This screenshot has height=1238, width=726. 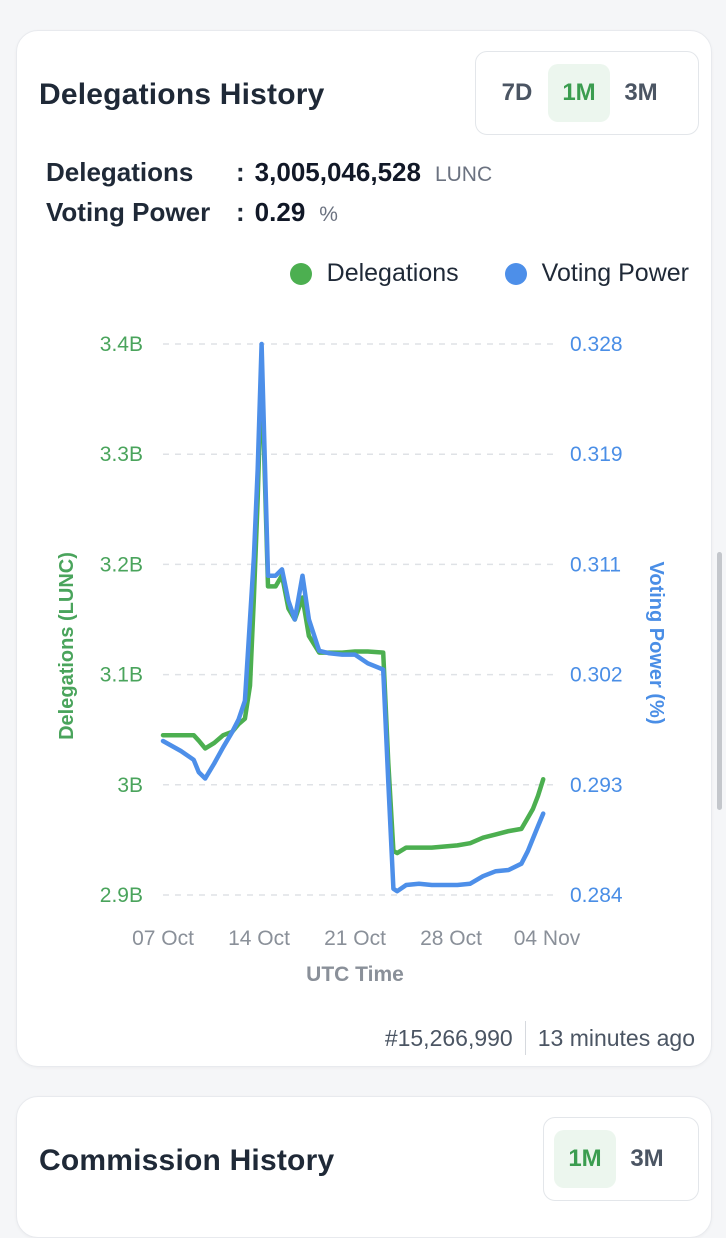 I want to click on stat-value: 0.29, so click(x=280, y=212).